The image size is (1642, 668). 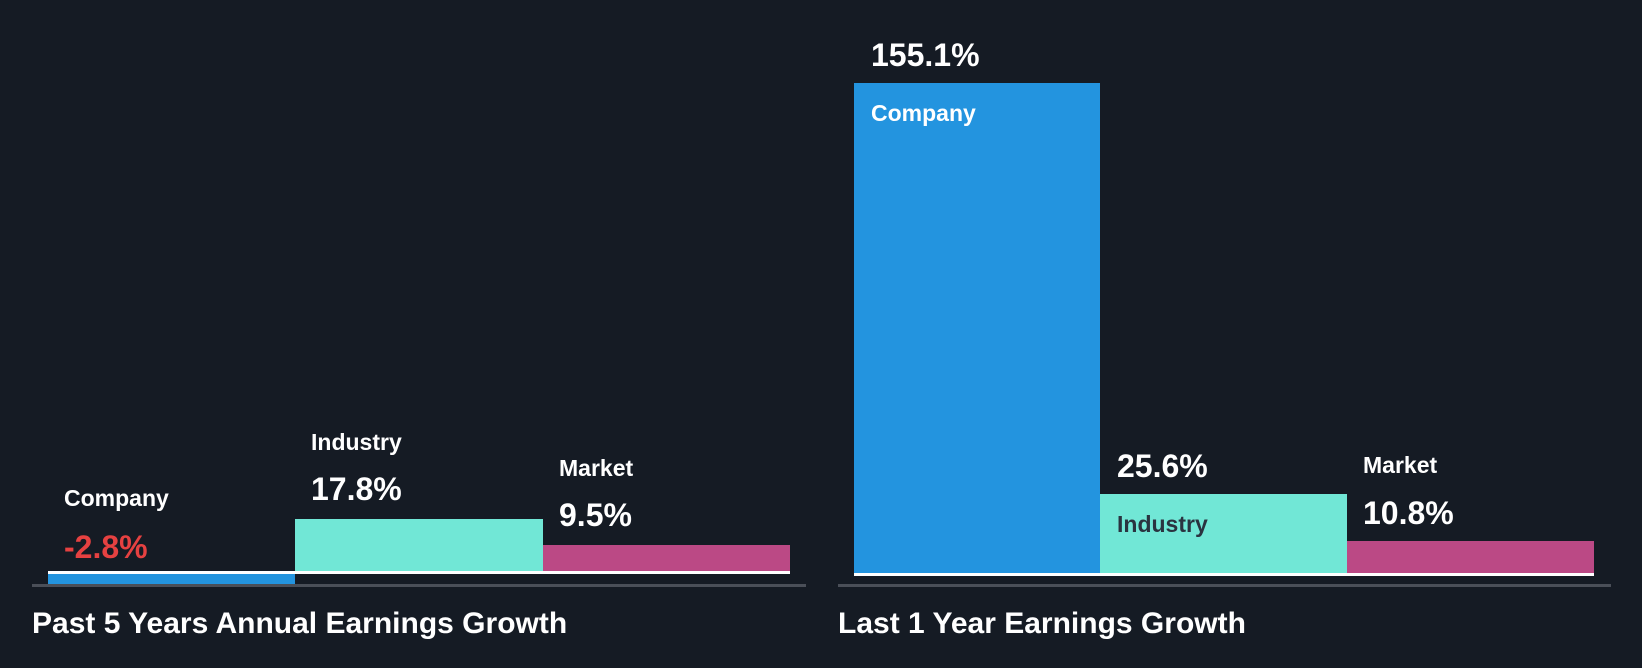 What do you see at coordinates (1042, 623) in the screenshot?
I see `chart-title: Last 1 Year Earnings Growth` at bounding box center [1042, 623].